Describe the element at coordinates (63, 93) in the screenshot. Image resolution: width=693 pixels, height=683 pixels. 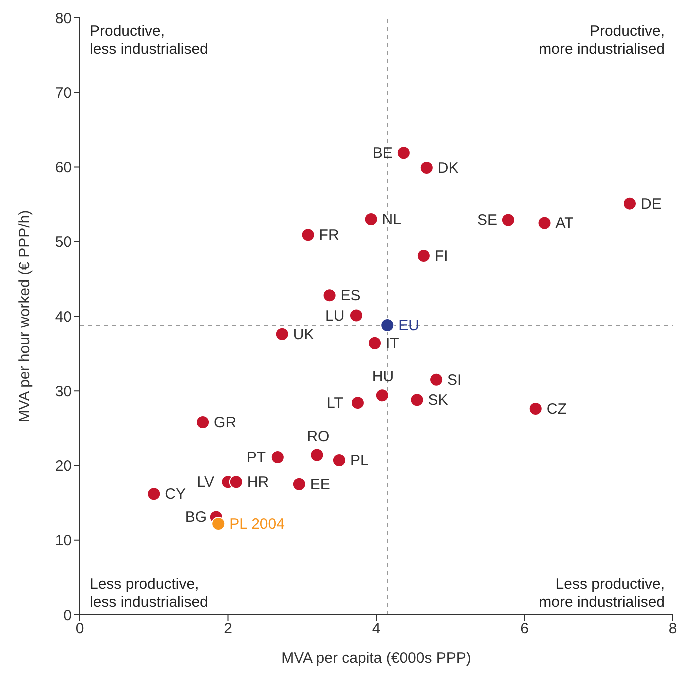
I see `y-tick-label: 70` at that location.